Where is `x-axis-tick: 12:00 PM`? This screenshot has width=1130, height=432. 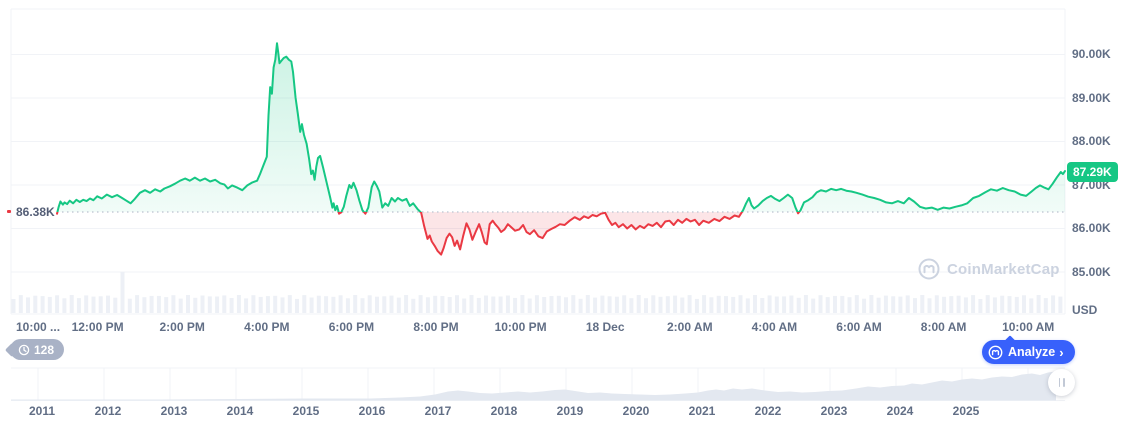 x-axis-tick: 12:00 PM is located at coordinates (97, 327).